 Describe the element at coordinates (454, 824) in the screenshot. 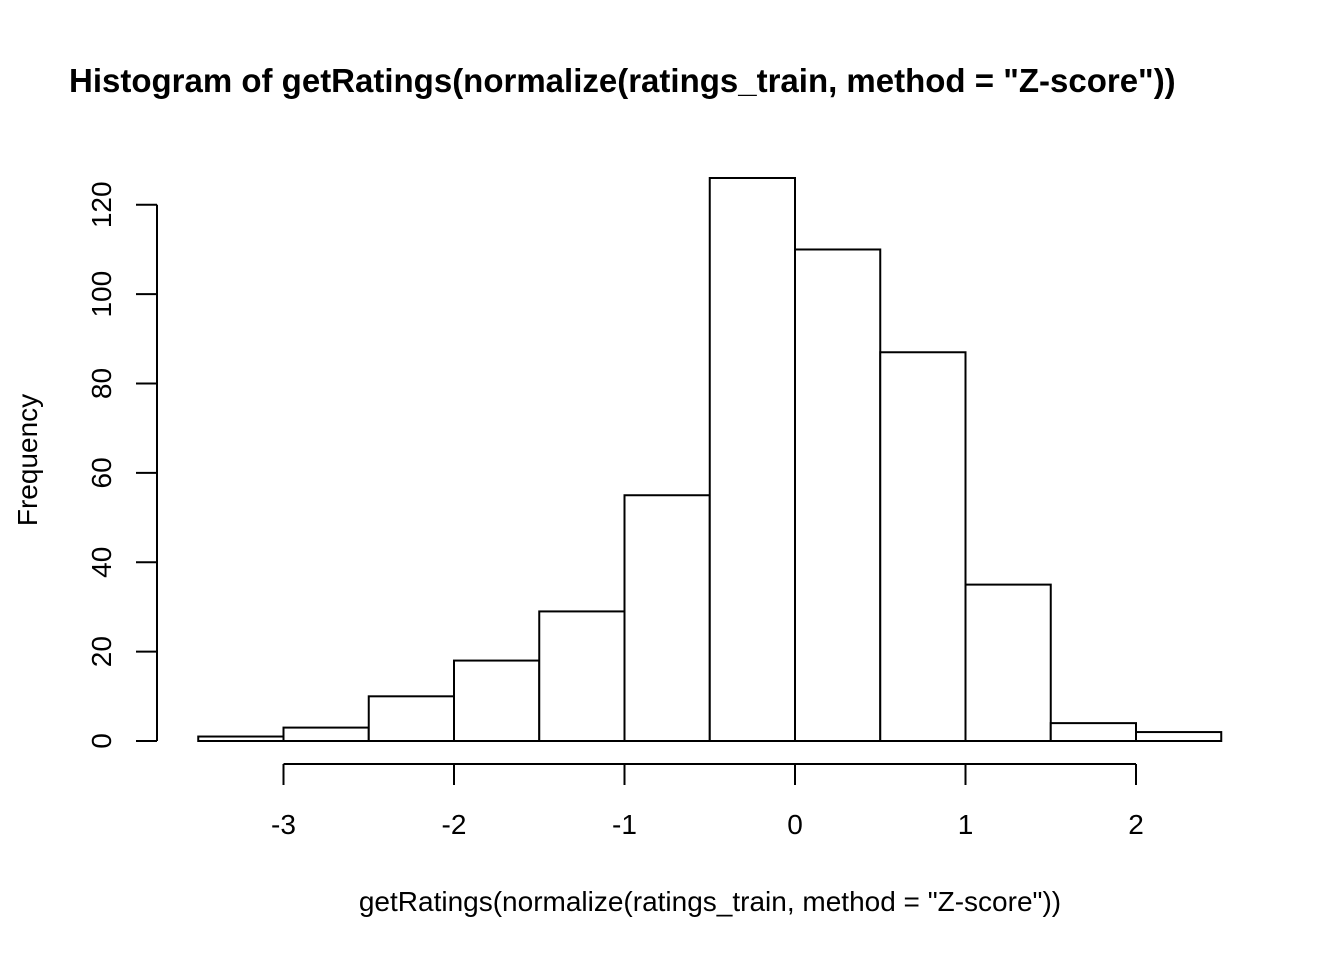

I see `x-tick-label: -2` at that location.